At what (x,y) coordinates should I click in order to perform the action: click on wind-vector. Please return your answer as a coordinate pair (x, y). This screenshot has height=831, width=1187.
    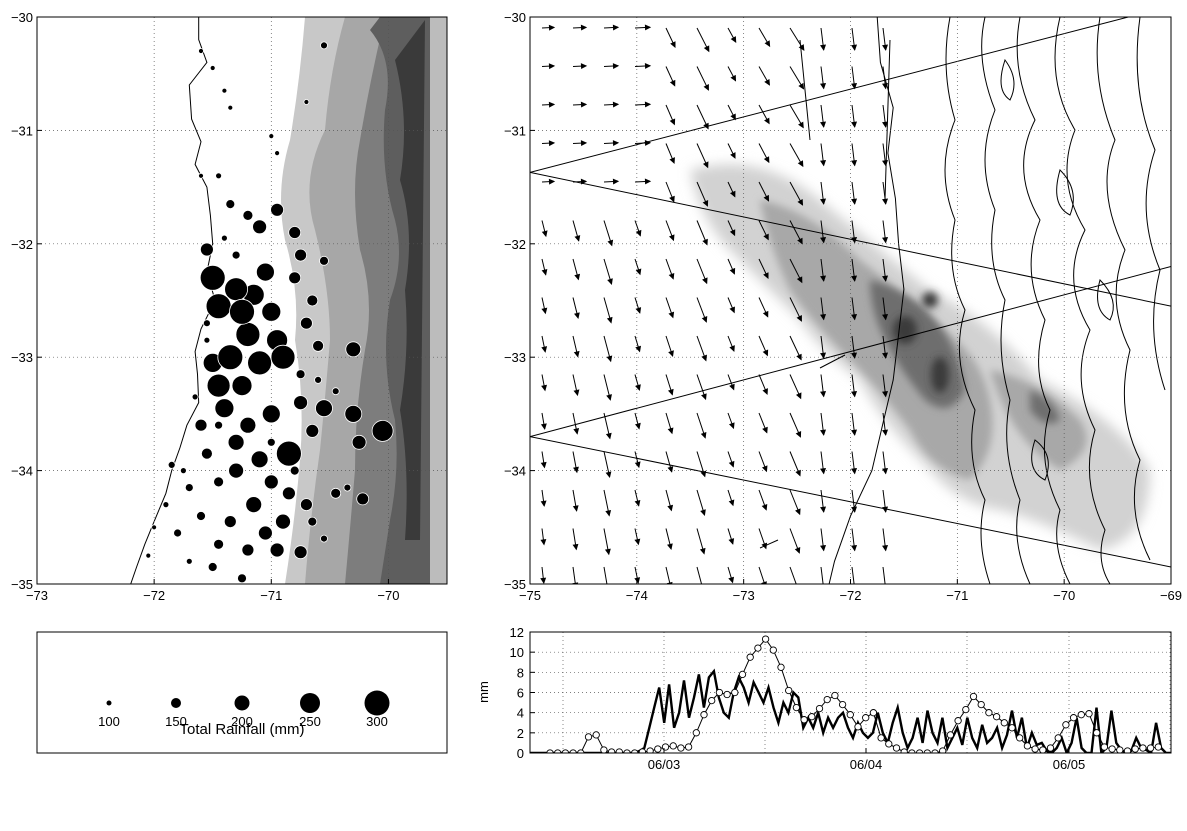
    Looking at the image, I should click on (699, 575).